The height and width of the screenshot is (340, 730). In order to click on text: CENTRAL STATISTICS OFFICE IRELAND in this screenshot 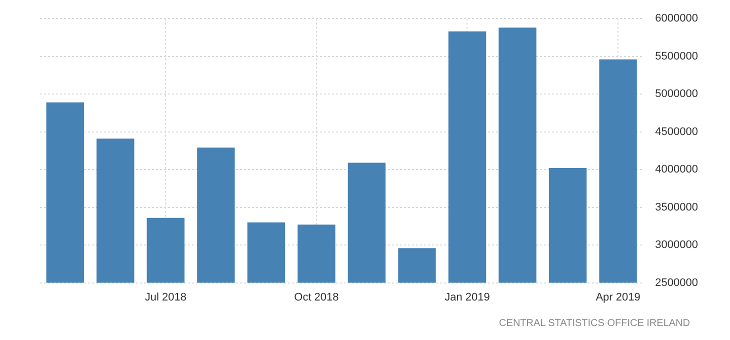, I will do `click(594, 323)`.